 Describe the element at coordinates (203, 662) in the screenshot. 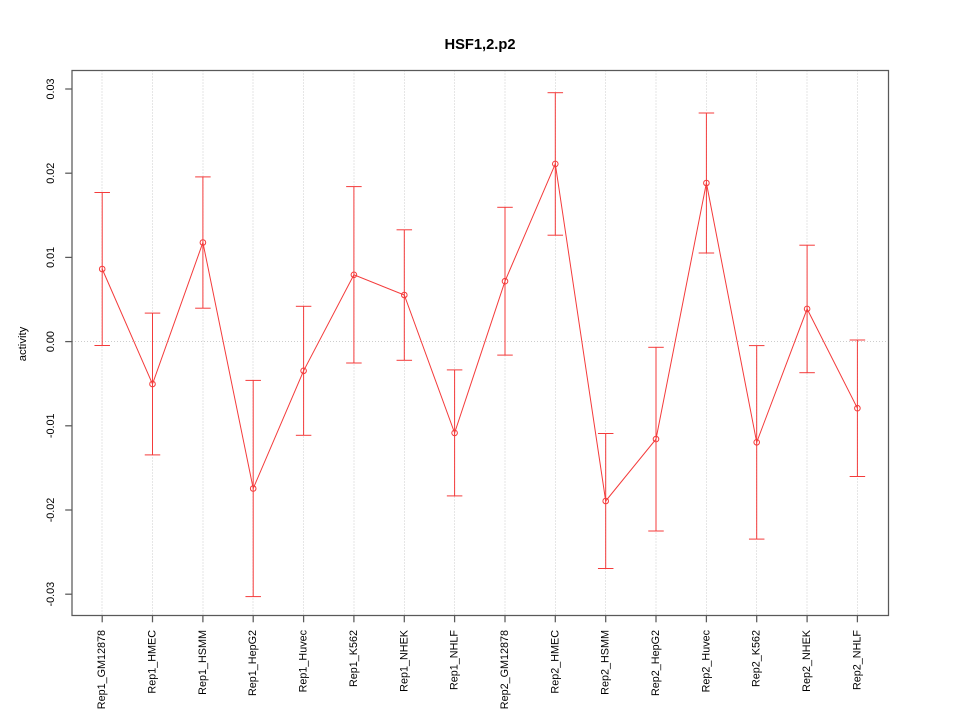

I see `svg-text: Rep1_HSMM` at that location.